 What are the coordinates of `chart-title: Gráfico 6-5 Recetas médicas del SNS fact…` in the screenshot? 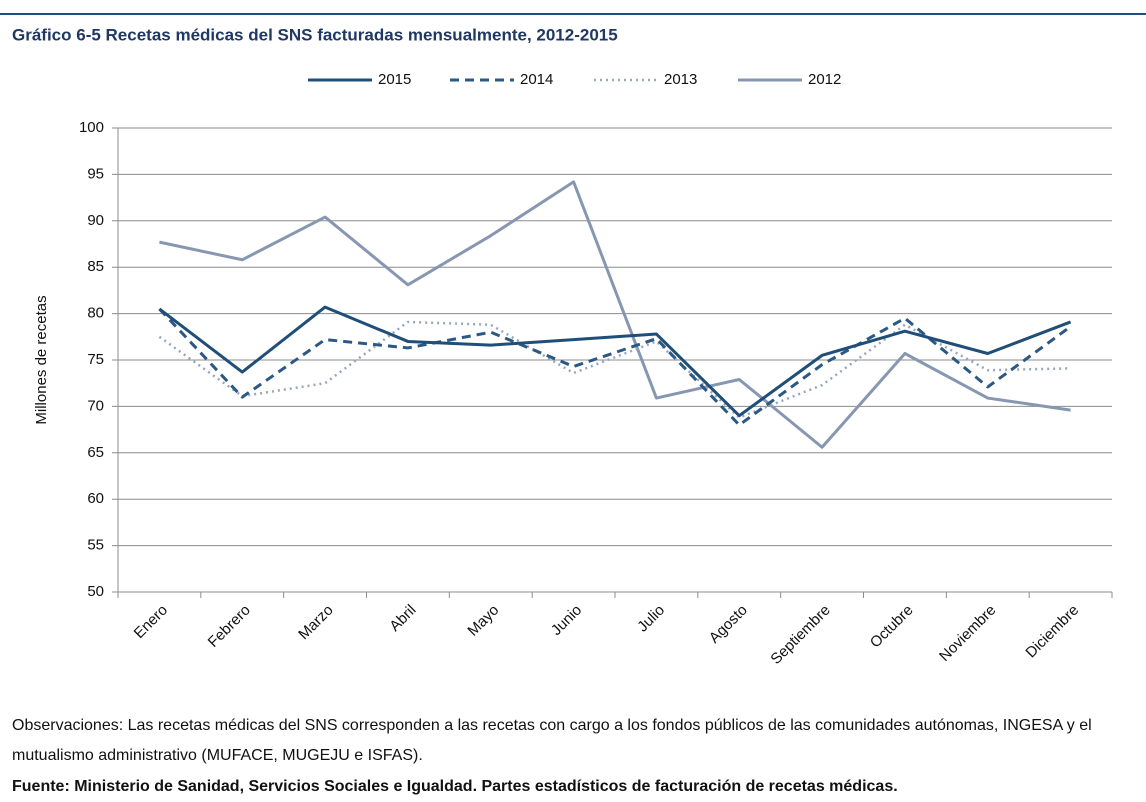 It's located at (315, 34).